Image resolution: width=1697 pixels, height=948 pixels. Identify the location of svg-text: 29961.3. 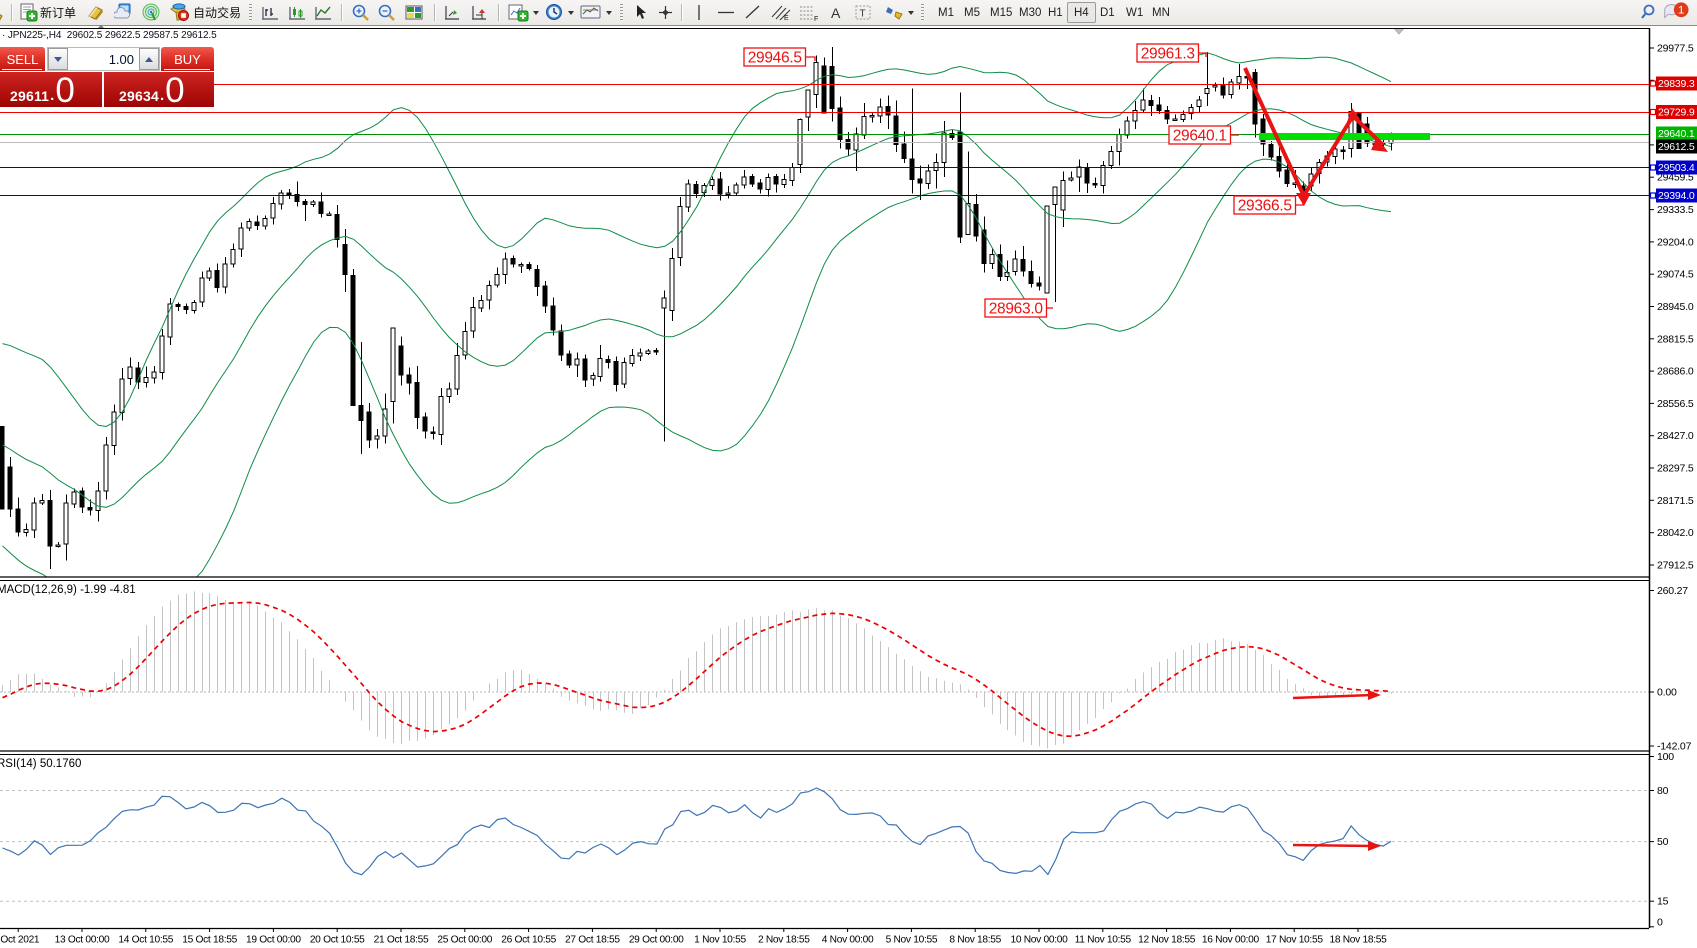
(1168, 54).